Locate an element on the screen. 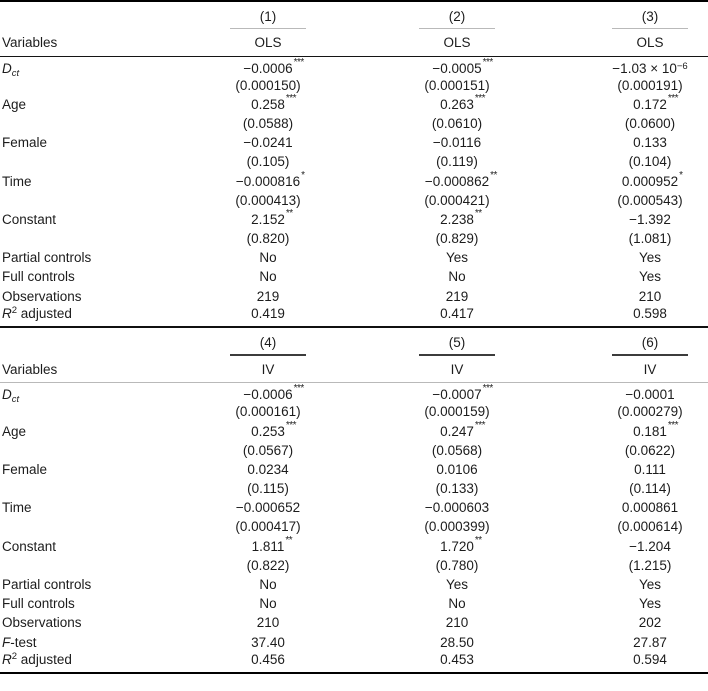 This screenshot has height=691, width=708. info-value: 0.594 is located at coordinates (650, 659).